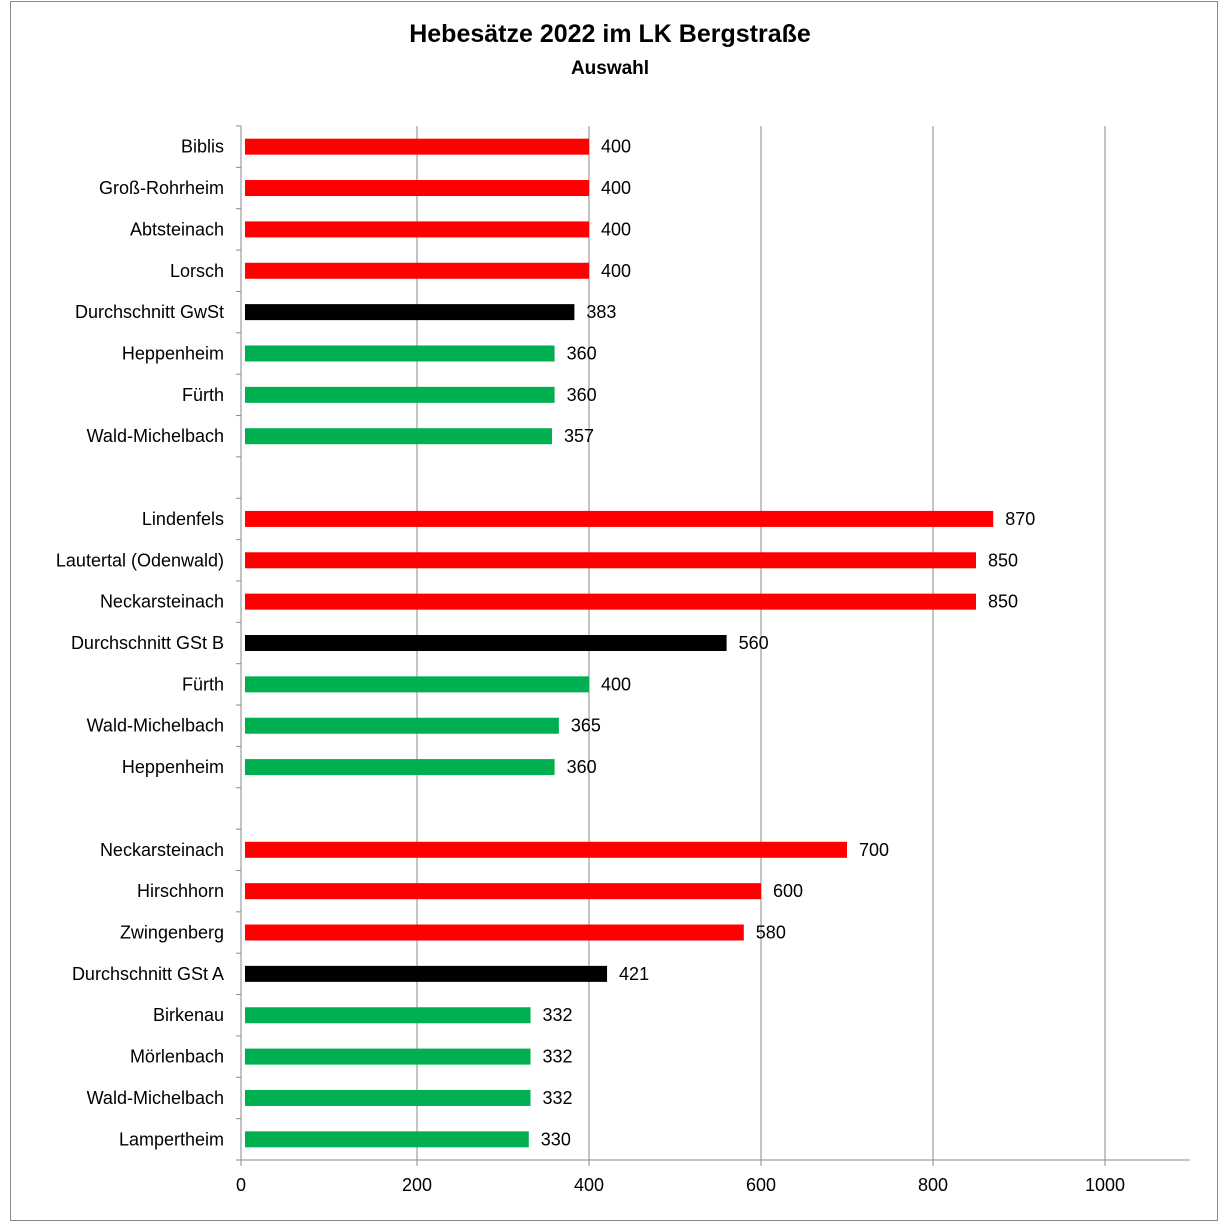 Image resolution: width=1220 pixels, height=1221 pixels. Describe the element at coordinates (610, 68) in the screenshot. I see `chart-subtitle: Auswahl` at that location.